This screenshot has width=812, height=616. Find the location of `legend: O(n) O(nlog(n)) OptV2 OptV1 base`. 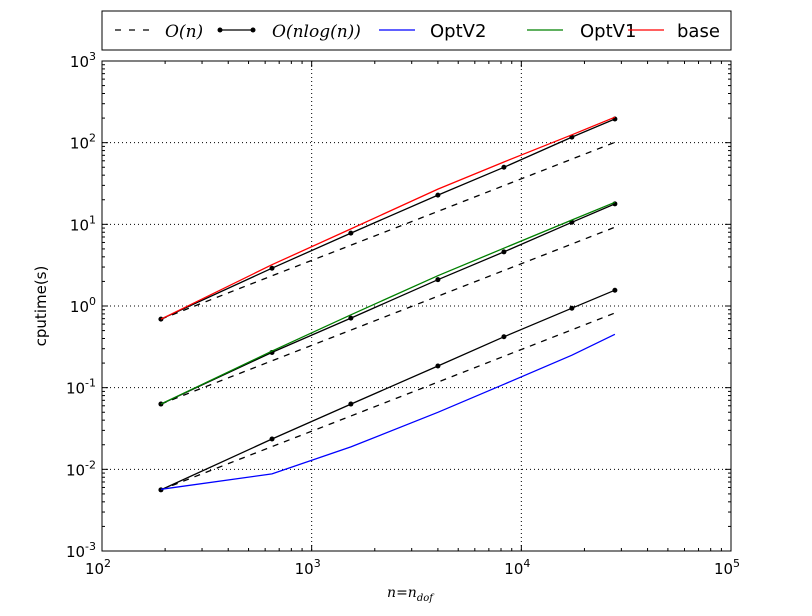

legend: O(n) O(nlog(n)) OptV2 OptV1 base is located at coordinates (416, 30).